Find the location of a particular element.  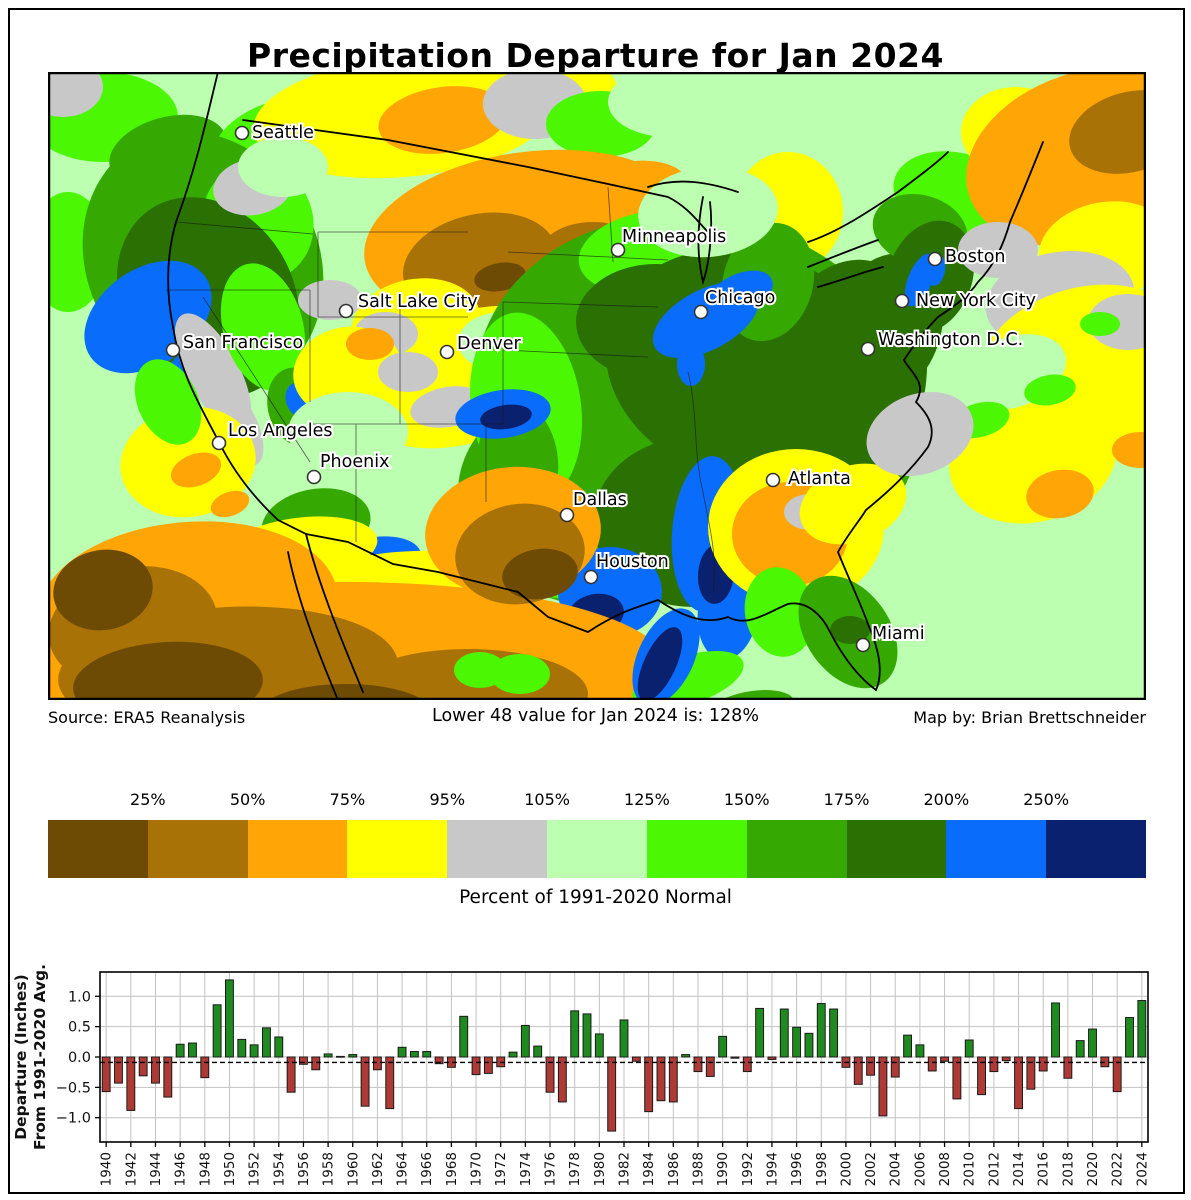

x-tick-label: 1990 is located at coordinates (723, 1169).